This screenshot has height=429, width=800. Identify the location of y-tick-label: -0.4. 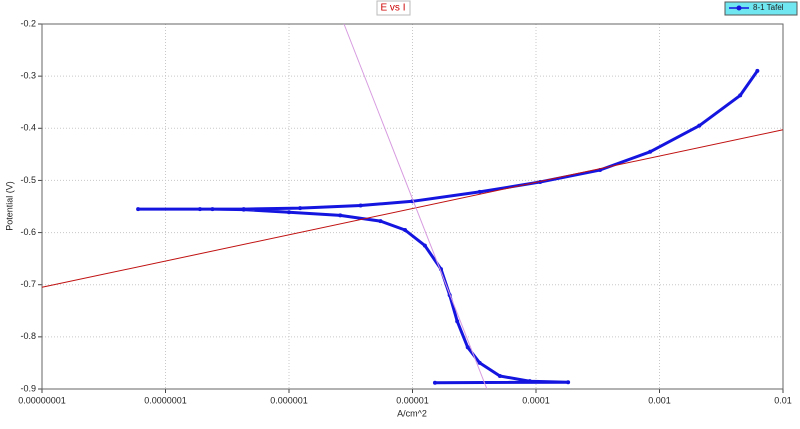
(28, 128).